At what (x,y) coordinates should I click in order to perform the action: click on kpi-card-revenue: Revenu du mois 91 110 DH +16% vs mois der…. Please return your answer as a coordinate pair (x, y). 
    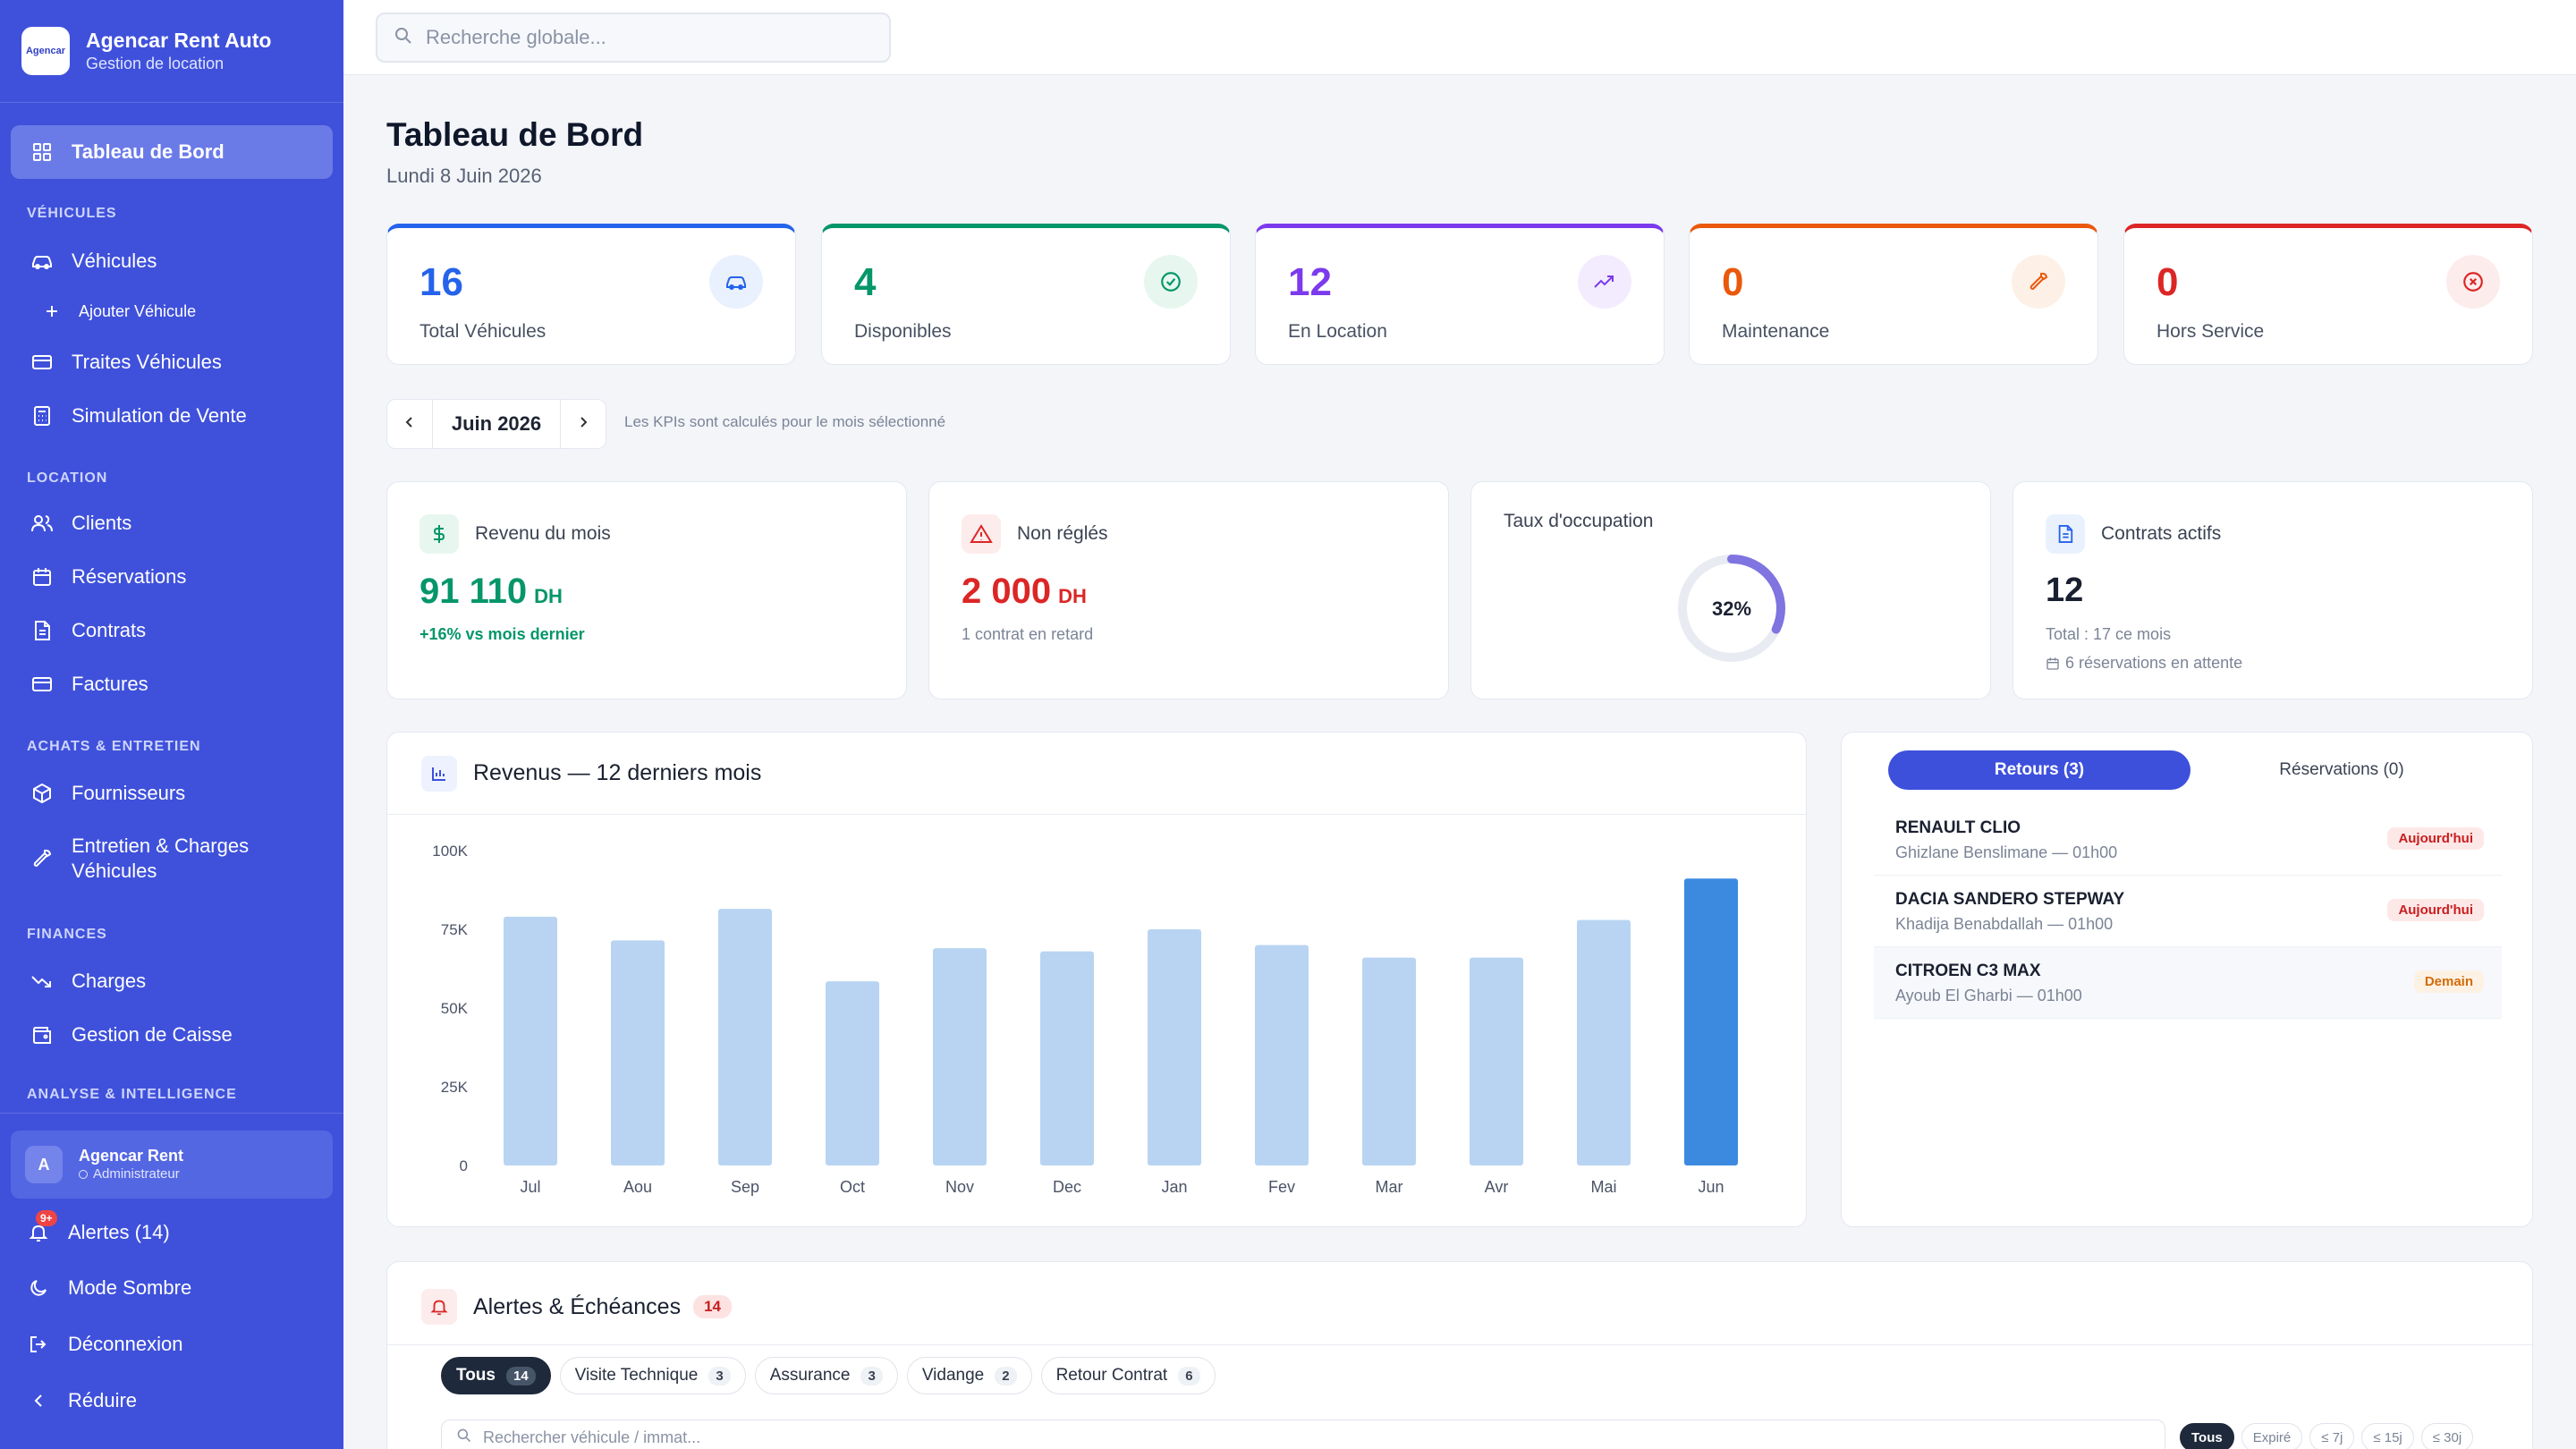
    Looking at the image, I should click on (646, 590).